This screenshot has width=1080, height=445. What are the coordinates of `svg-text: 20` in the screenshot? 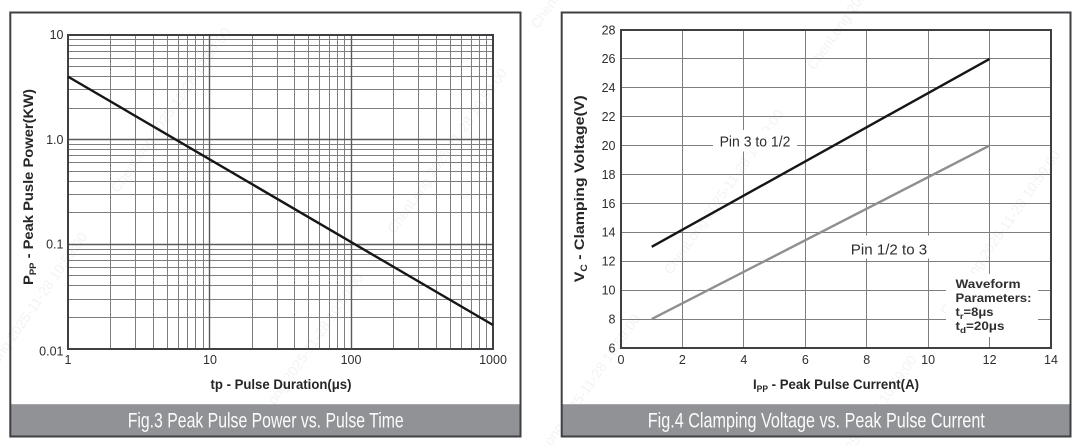 It's located at (609, 146).